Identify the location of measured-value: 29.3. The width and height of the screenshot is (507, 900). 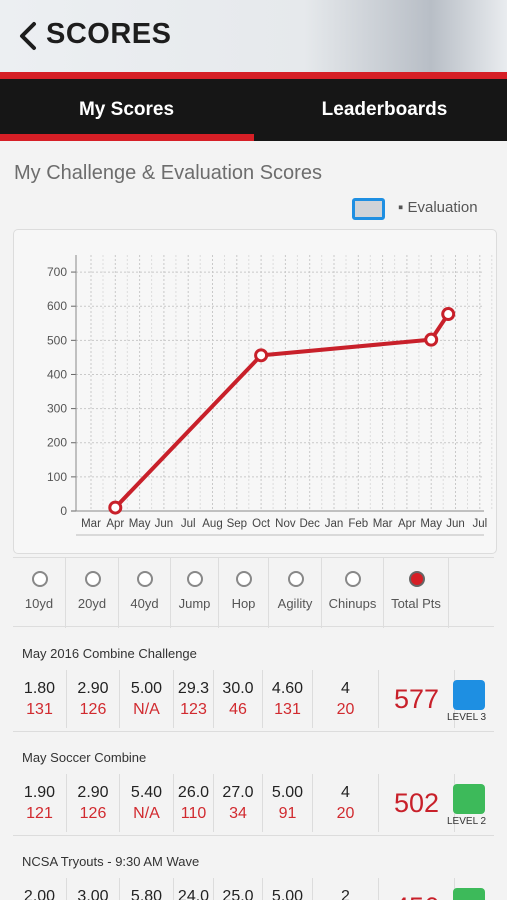
(193, 688).